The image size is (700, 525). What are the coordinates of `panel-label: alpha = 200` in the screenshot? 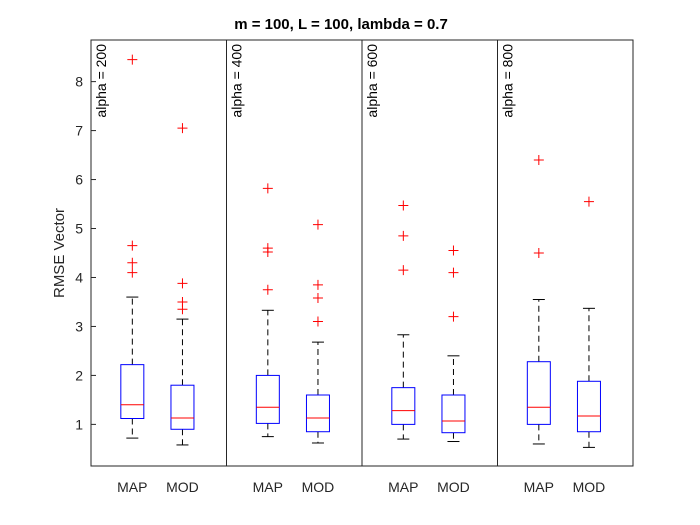 It's located at (101, 81).